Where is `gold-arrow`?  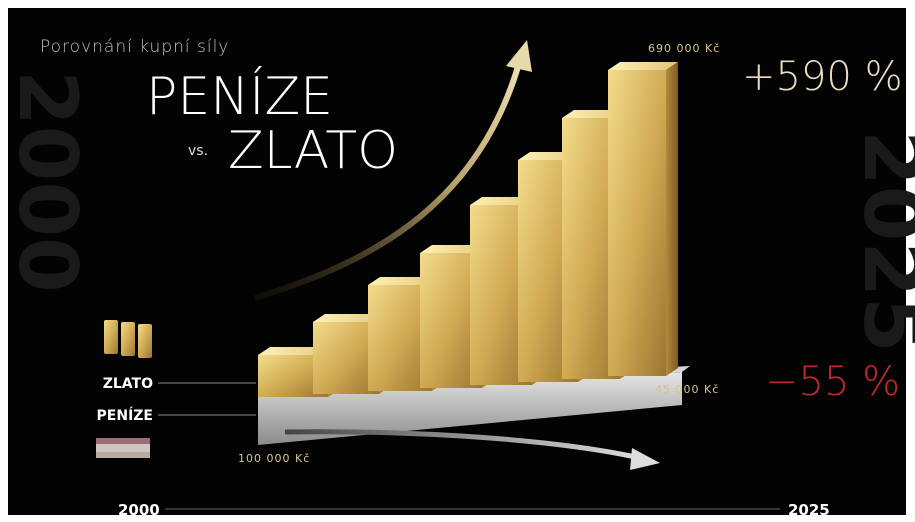
gold-arrow is located at coordinates (388, 180).